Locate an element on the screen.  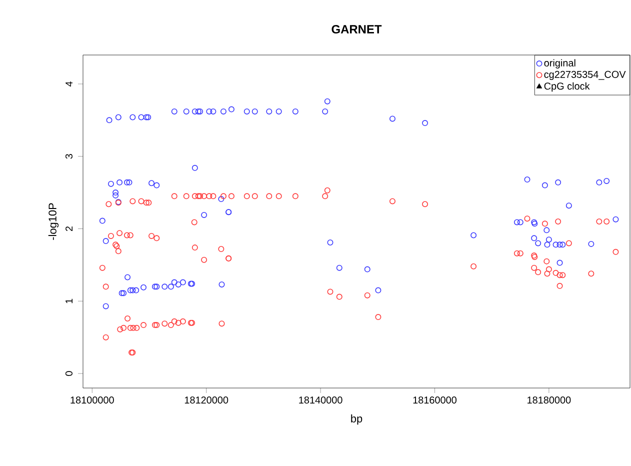
x-tick-label: 18140000 is located at coordinates (320, 400).